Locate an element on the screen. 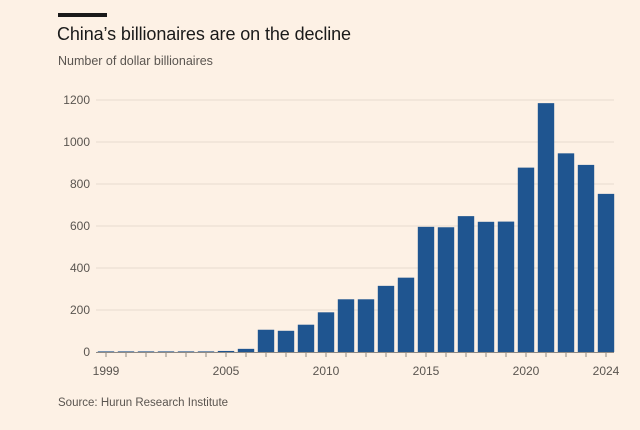  bar-2016 is located at coordinates (446, 289).